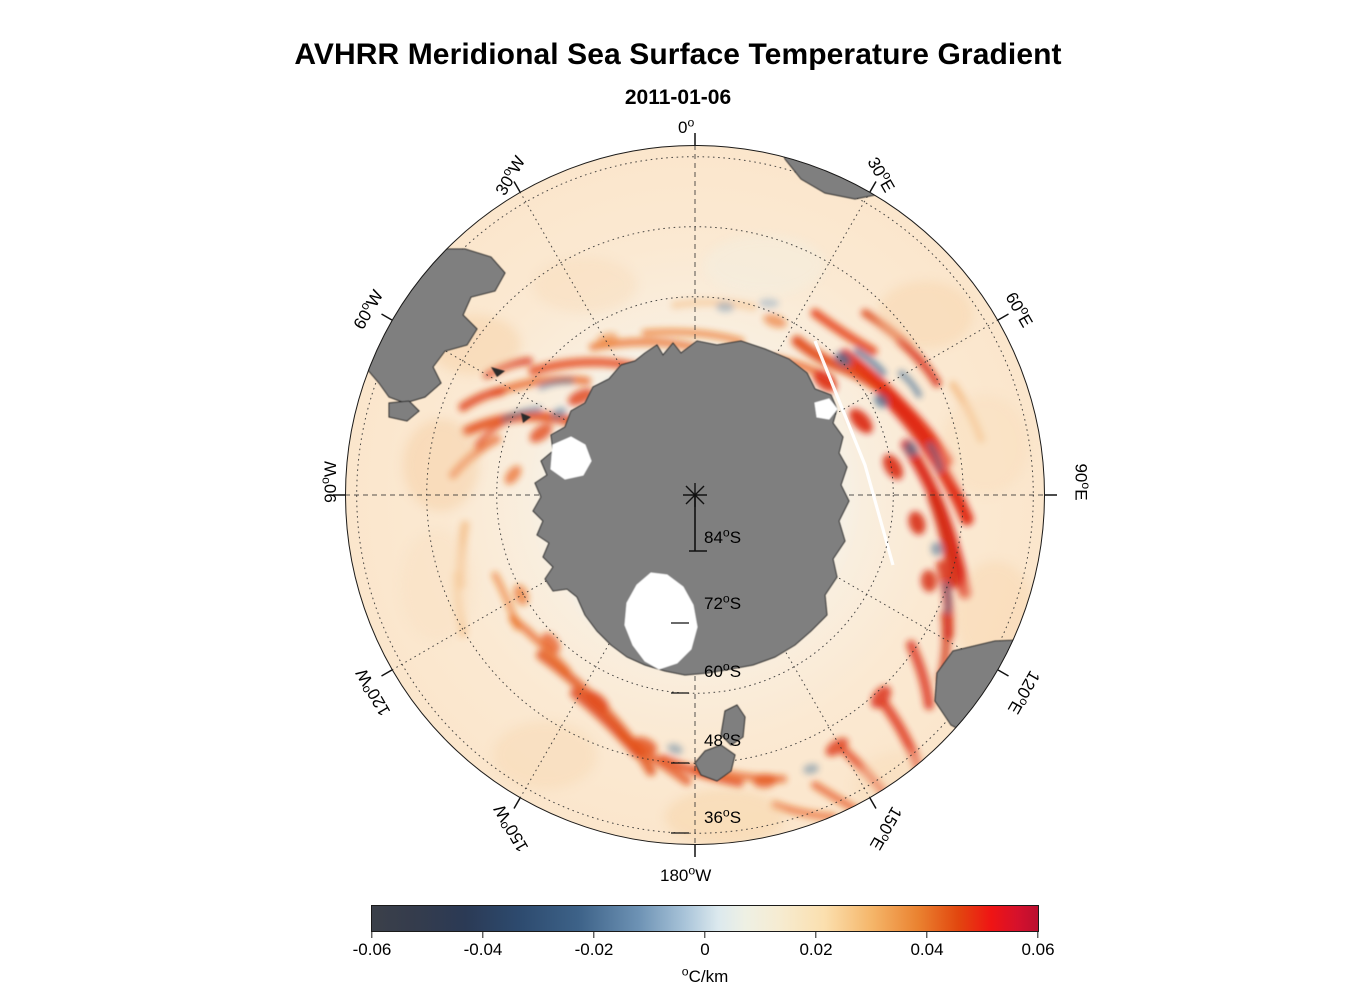 The height and width of the screenshot is (1000, 1356). Describe the element at coordinates (404, 411) in the screenshot. I see `tierra-del-fuego` at that location.